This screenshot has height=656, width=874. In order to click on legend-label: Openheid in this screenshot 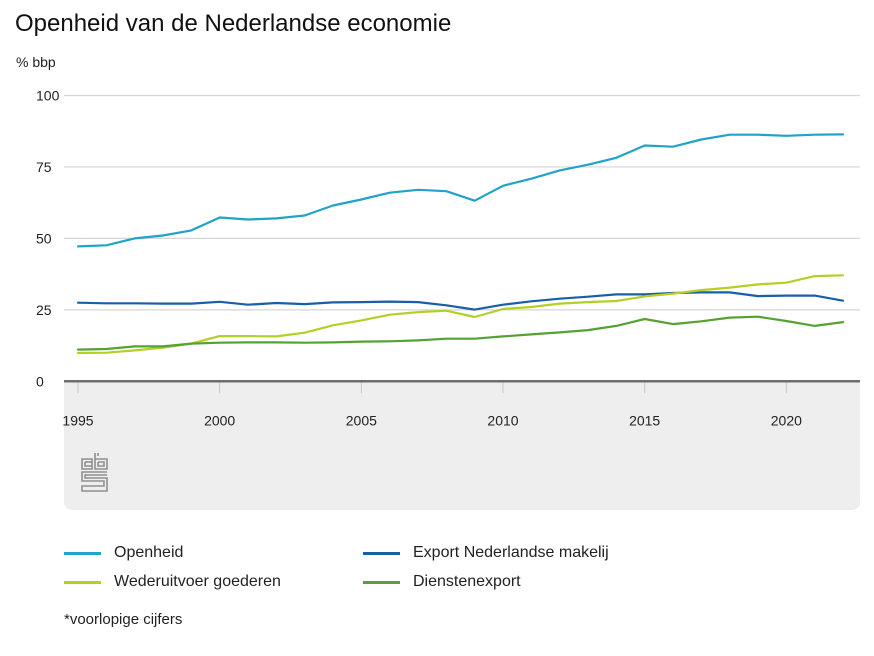, I will do `click(149, 552)`.